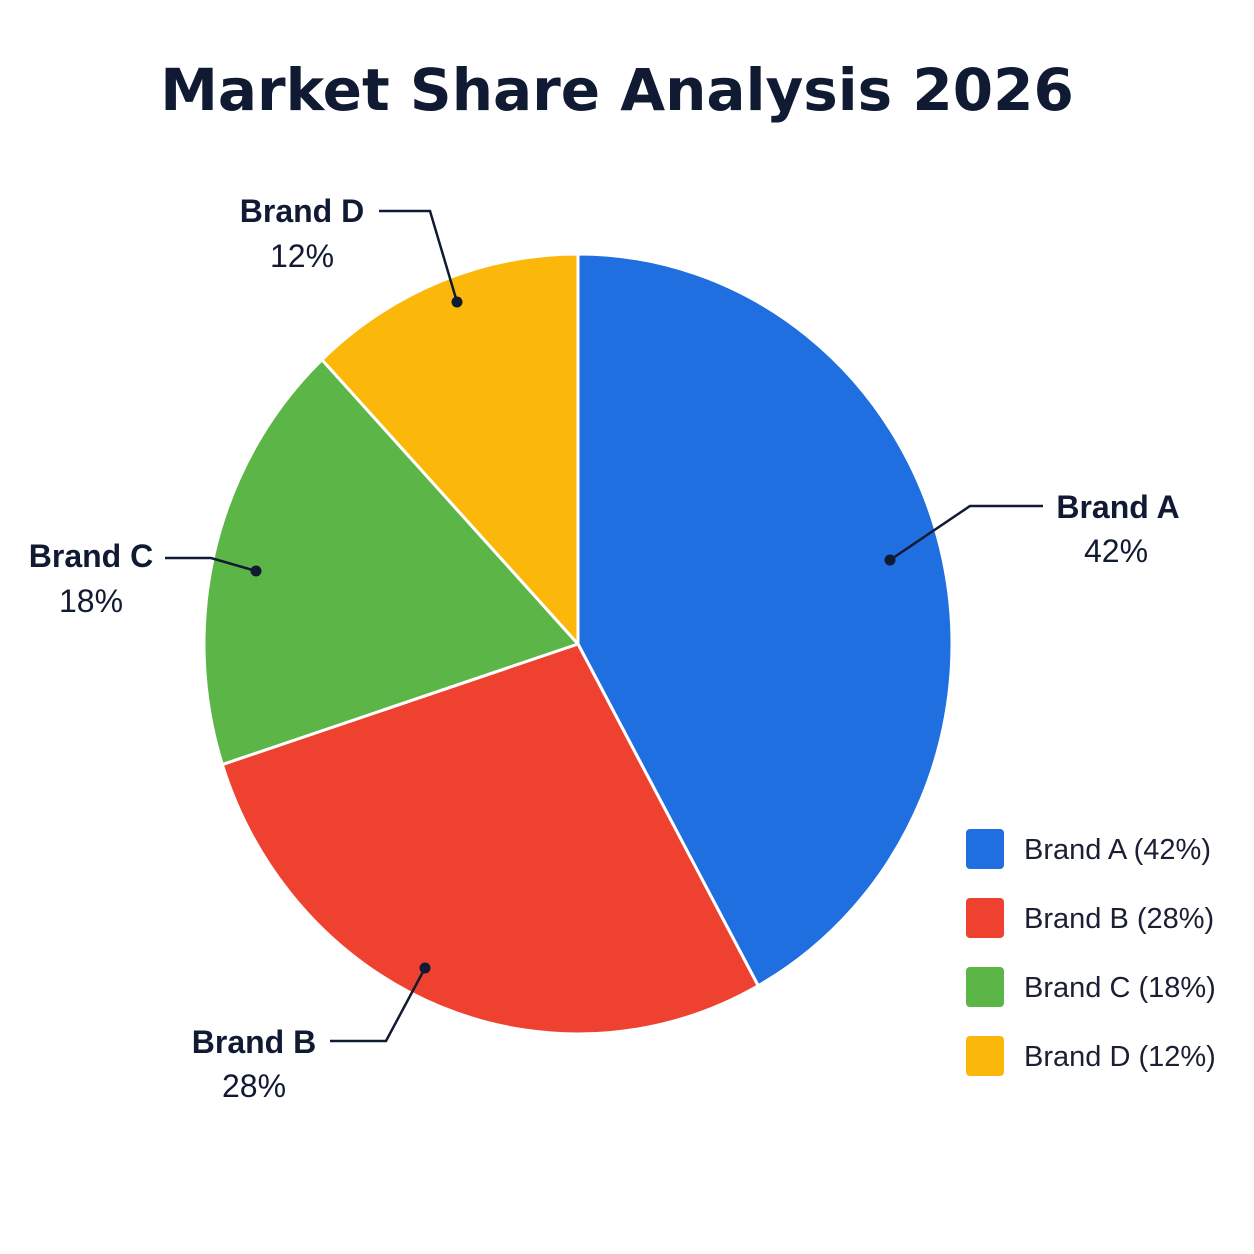 The width and height of the screenshot is (1254, 1254). Describe the element at coordinates (256, 571) in the screenshot. I see `leader-dot-brand-c` at that location.